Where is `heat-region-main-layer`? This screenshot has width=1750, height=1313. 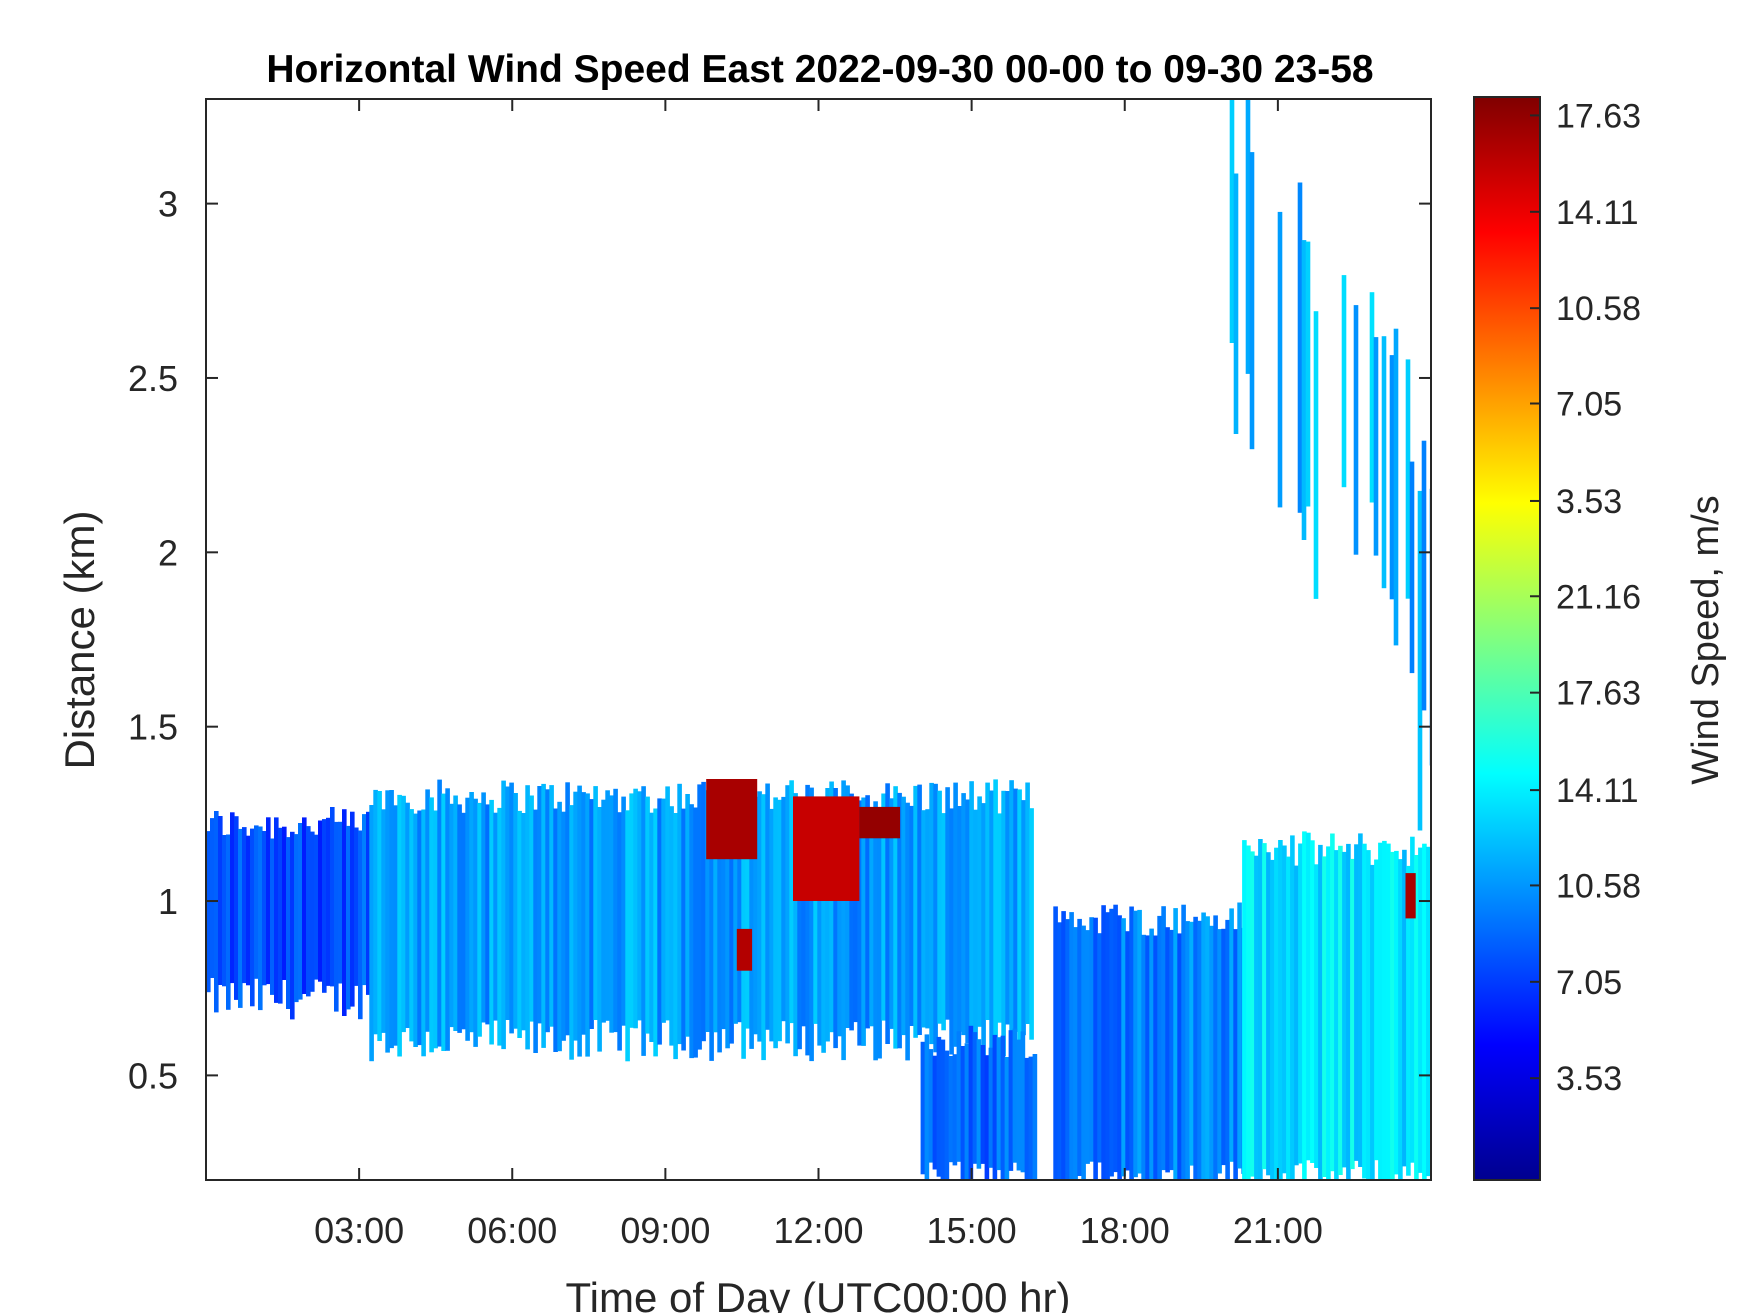
heat-region-main-layer is located at coordinates (701, 920).